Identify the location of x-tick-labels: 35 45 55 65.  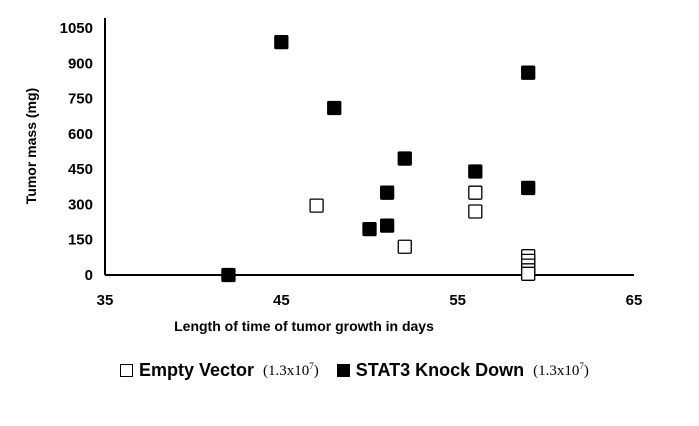
(370, 300).